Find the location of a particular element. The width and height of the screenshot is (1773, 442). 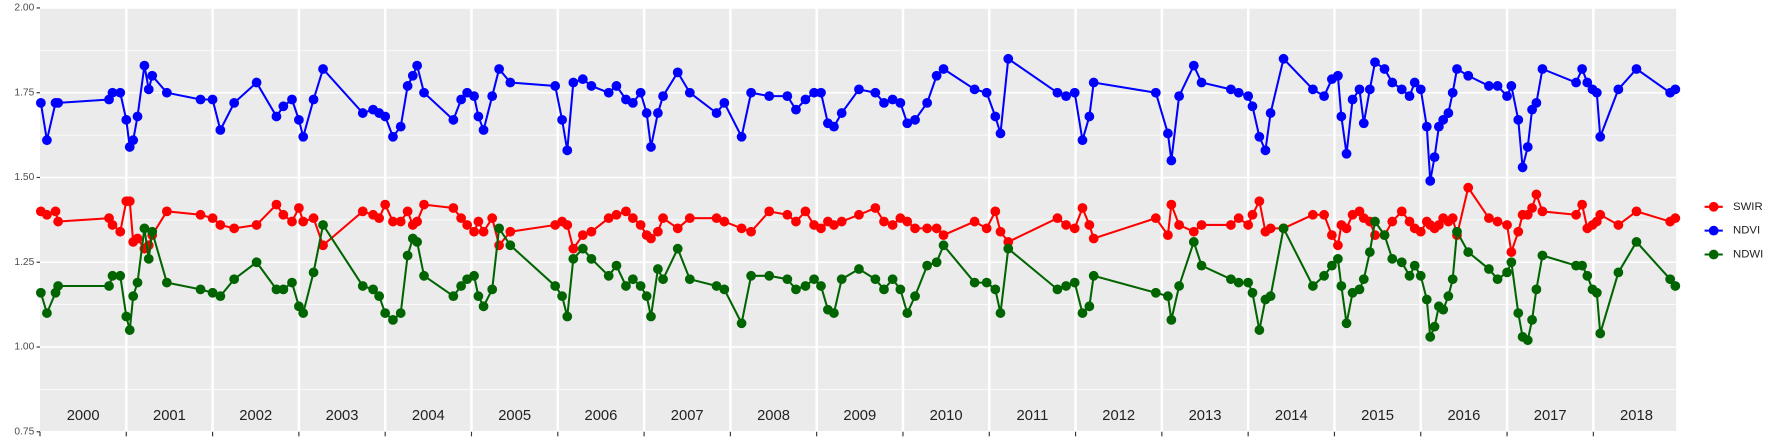

year-label: 2009 is located at coordinates (859, 416).